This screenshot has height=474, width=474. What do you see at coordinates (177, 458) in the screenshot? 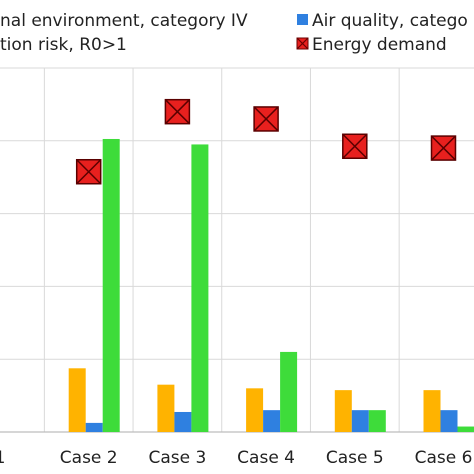
I see `x-tick-label-2: Case 3` at bounding box center [177, 458].